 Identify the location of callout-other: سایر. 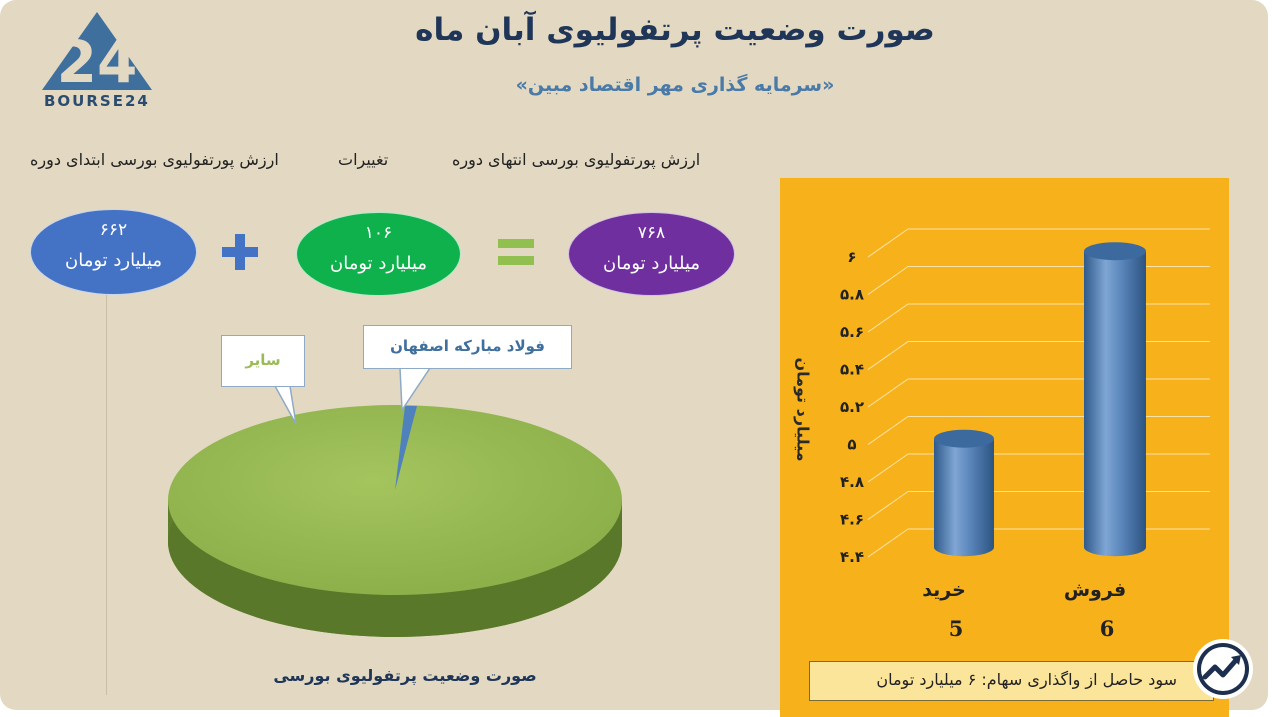
(263, 361).